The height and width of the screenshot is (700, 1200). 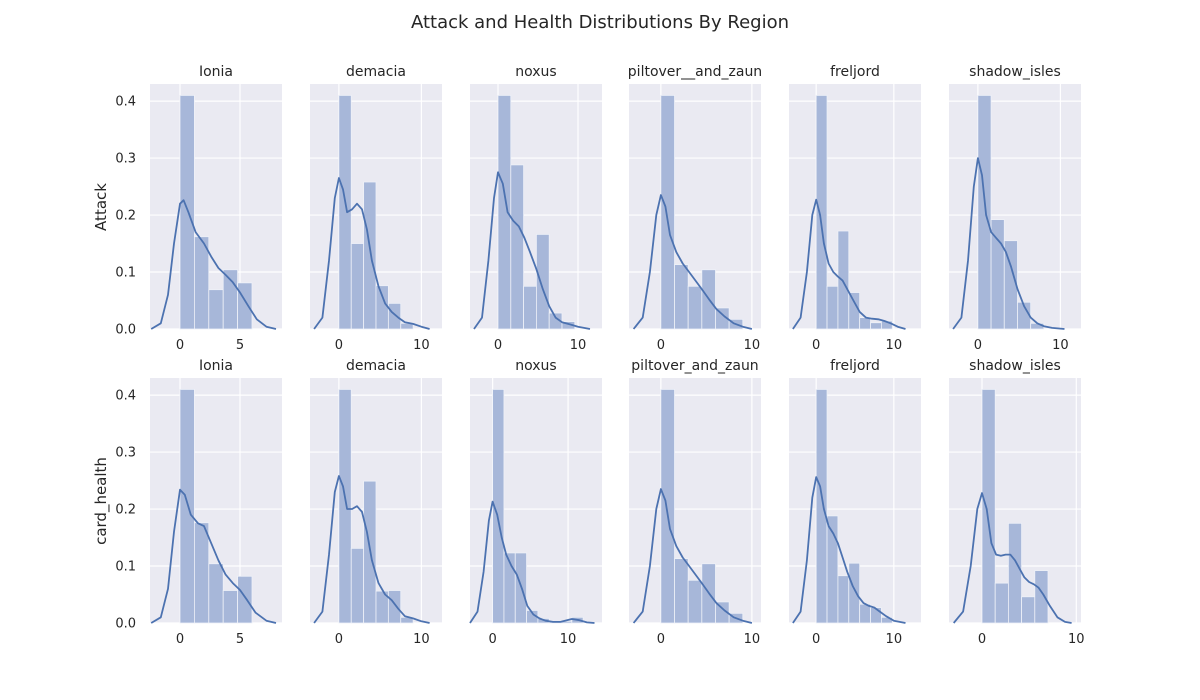 I want to click on panel-card-health-1: Ionia 0 5 0.0 0.1 0.2 0.3 0.4, so click(x=198, y=502).